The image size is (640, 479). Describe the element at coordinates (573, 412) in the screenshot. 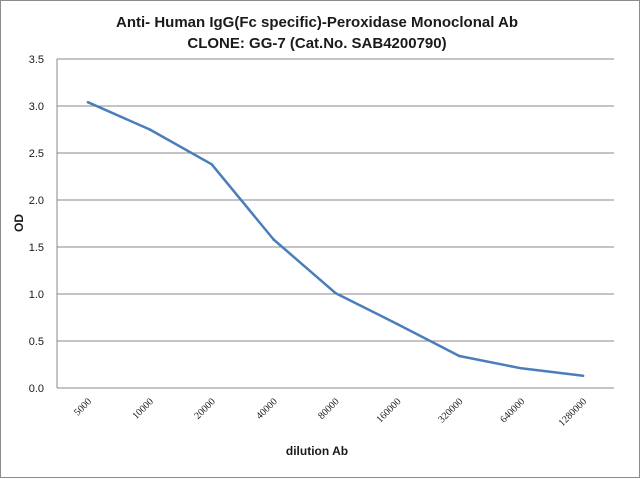

I see `x-tick-label: 1280000` at that location.